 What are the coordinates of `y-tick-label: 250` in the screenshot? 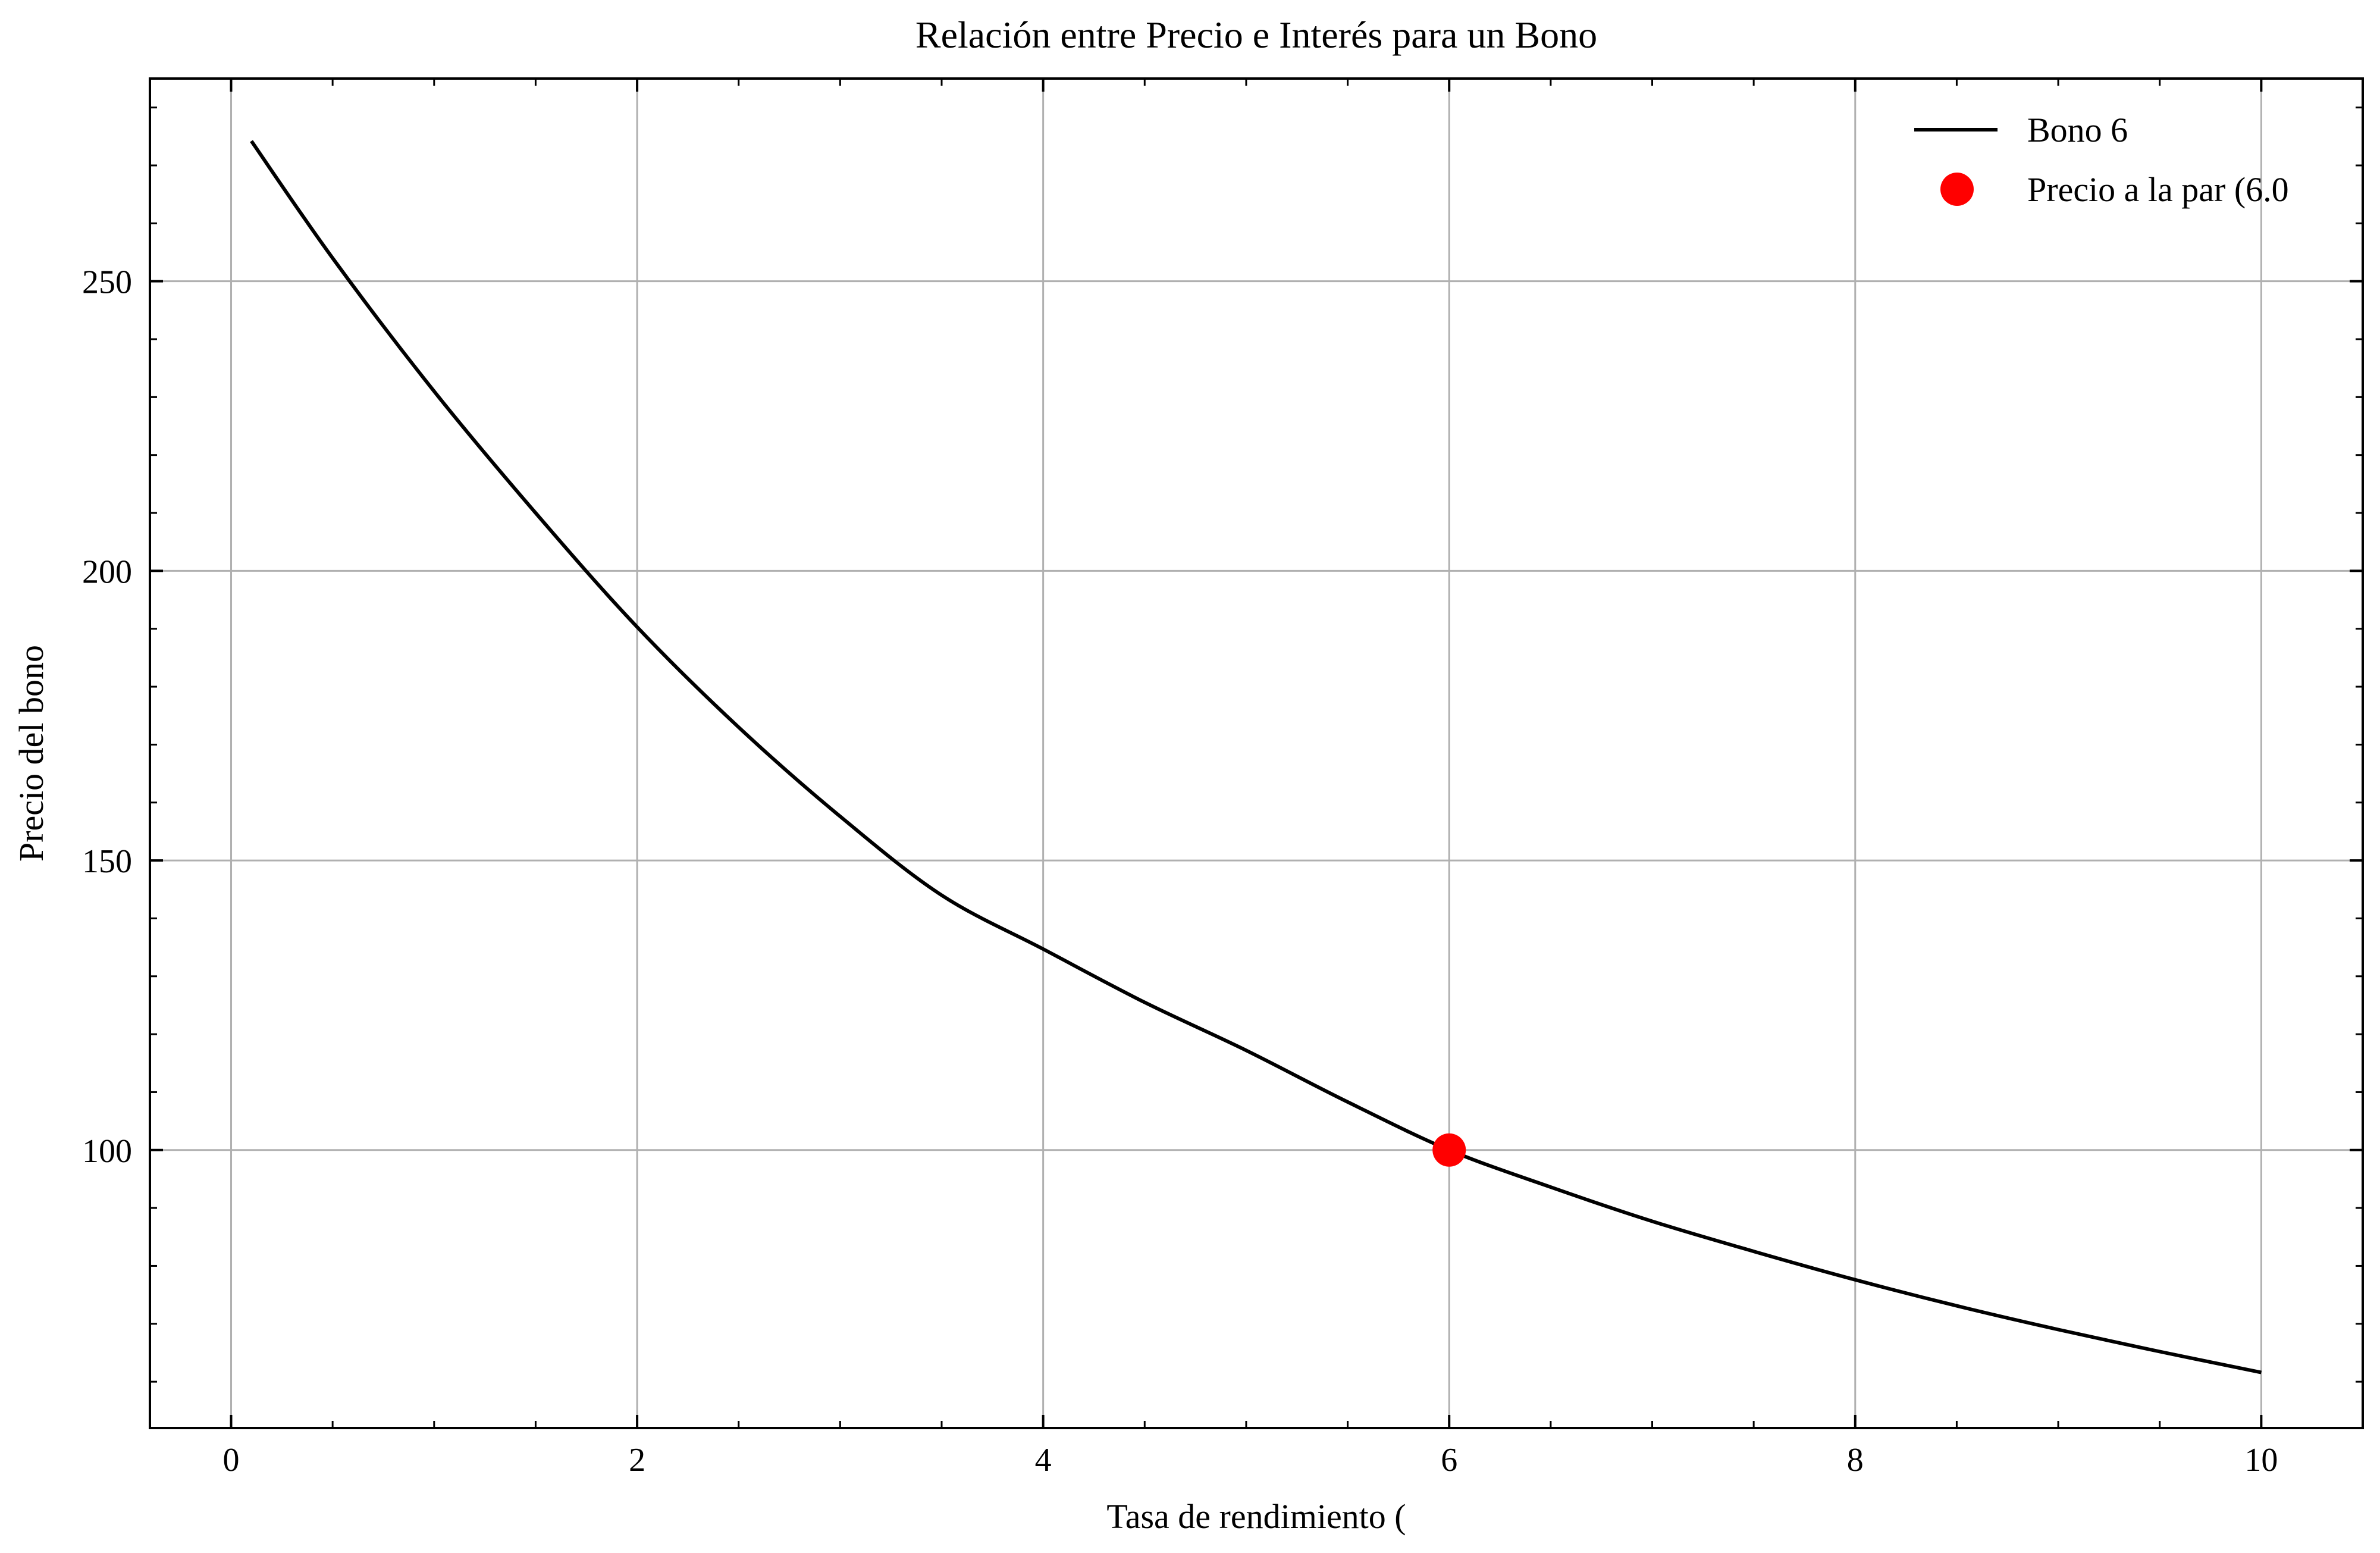 It's located at (107, 282).